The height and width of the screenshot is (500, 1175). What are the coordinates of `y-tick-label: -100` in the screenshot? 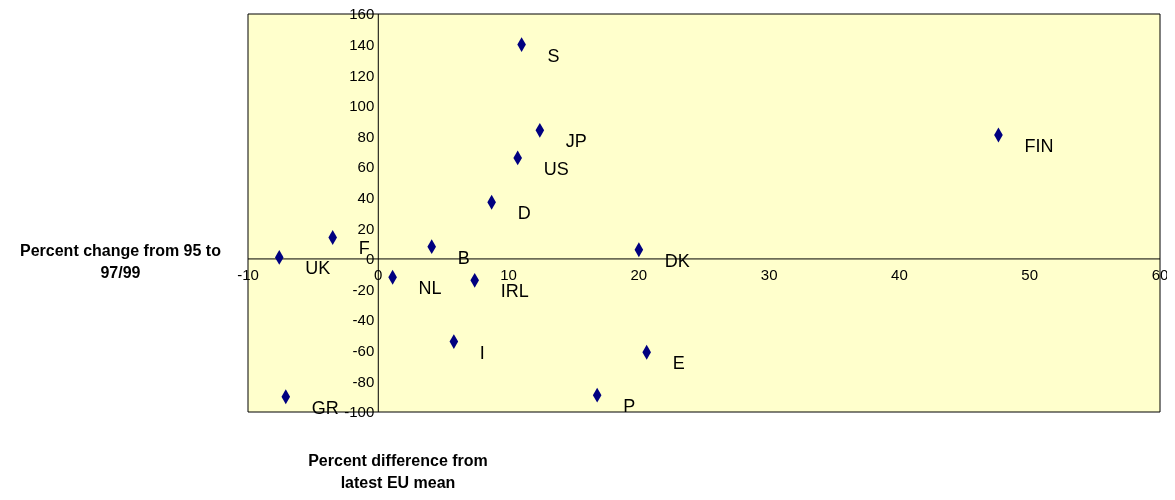 It's located at (359, 412).